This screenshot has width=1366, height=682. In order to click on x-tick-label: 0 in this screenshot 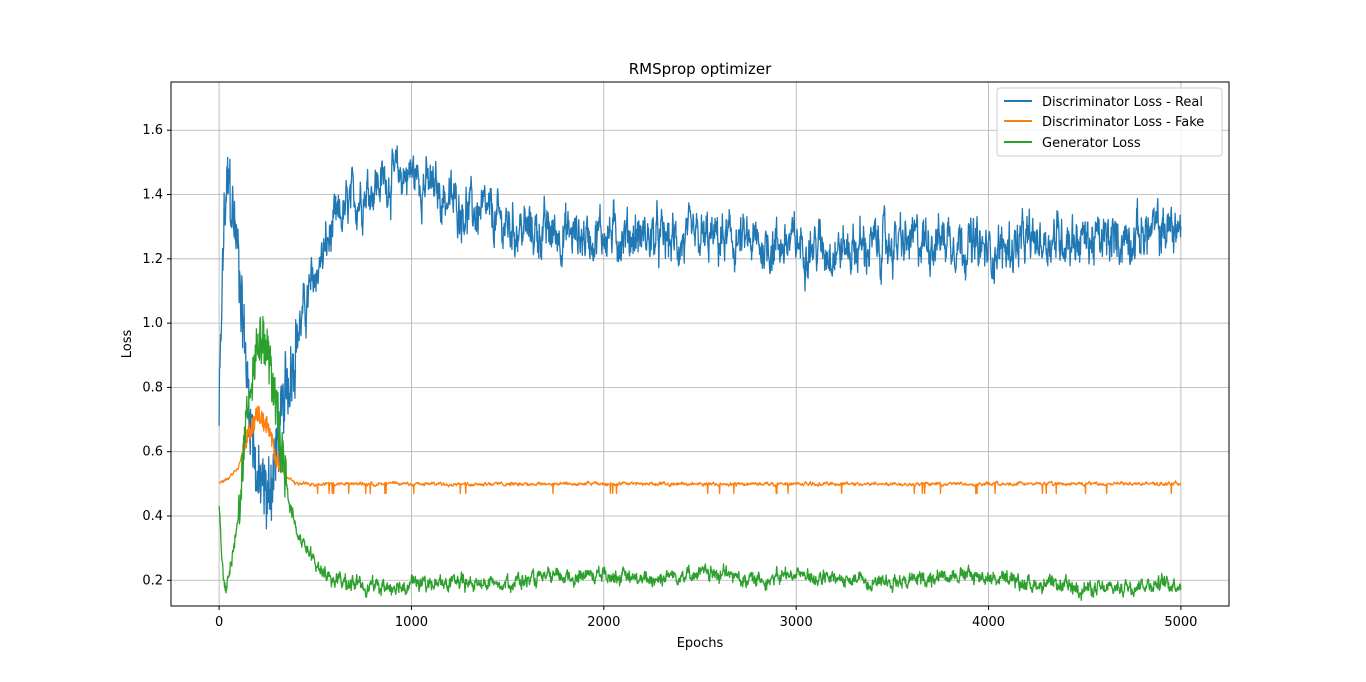, I will do `click(219, 622)`.